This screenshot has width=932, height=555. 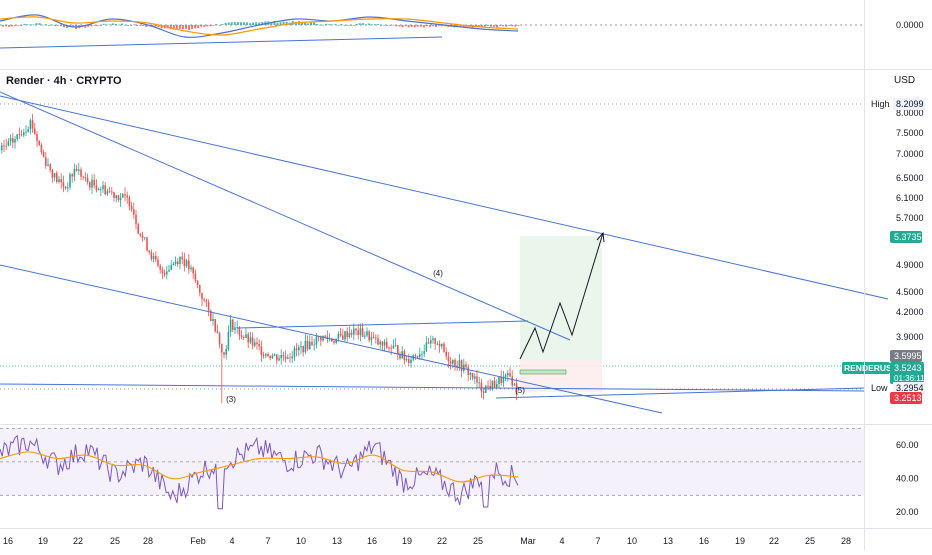 What do you see at coordinates (600, 237) in the screenshot?
I see `projection-arrowhead` at bounding box center [600, 237].